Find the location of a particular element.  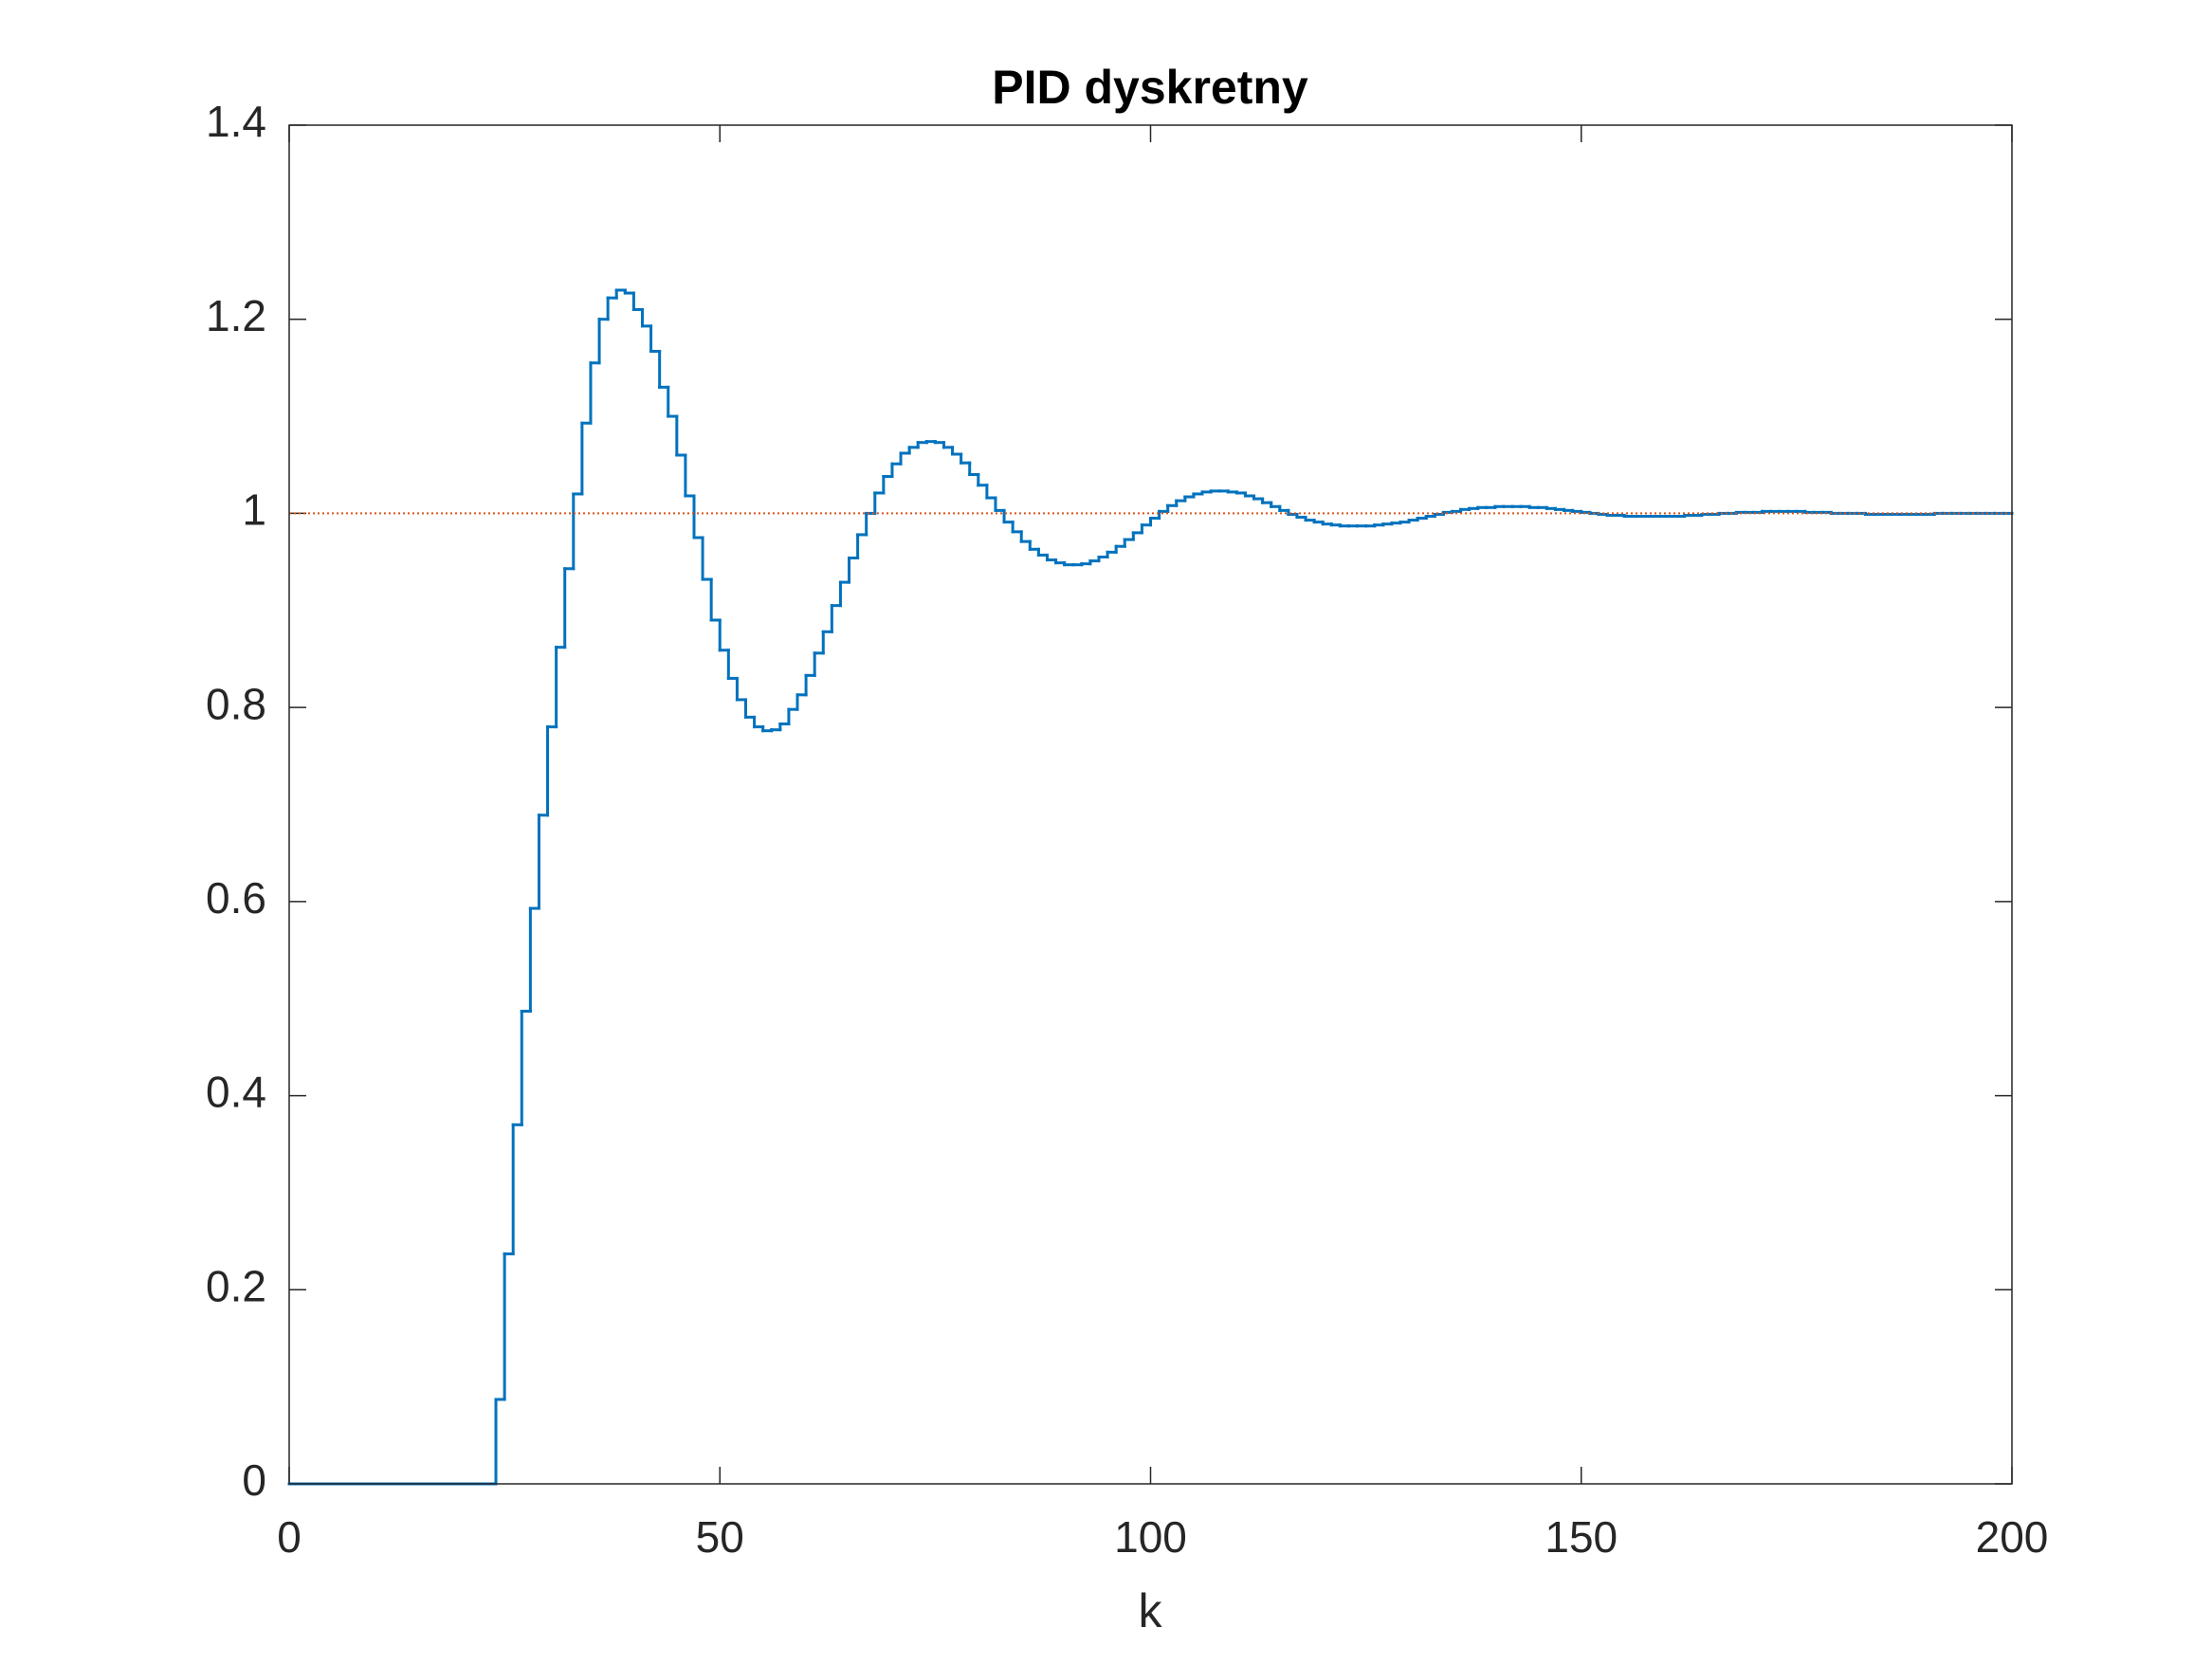

y-tick-label: 0.6 is located at coordinates (236, 898).